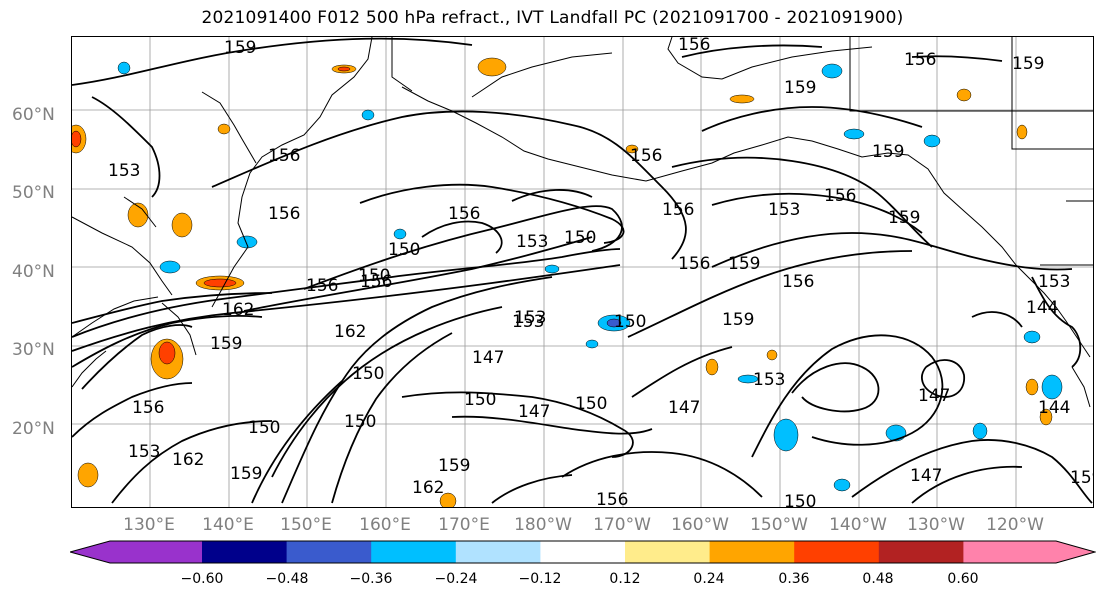 The height and width of the screenshot is (601, 1105). What do you see at coordinates (779, 525) in the screenshot?
I see `lon-label-150w: 150°W` at bounding box center [779, 525].